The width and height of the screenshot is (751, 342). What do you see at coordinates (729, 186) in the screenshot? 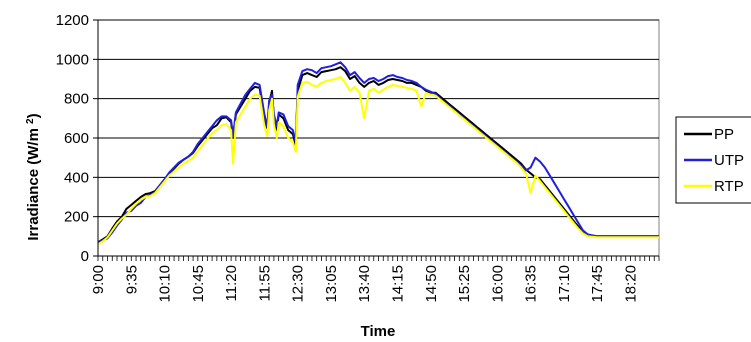
I see `legend-label-rtp: RTP` at bounding box center [729, 186].